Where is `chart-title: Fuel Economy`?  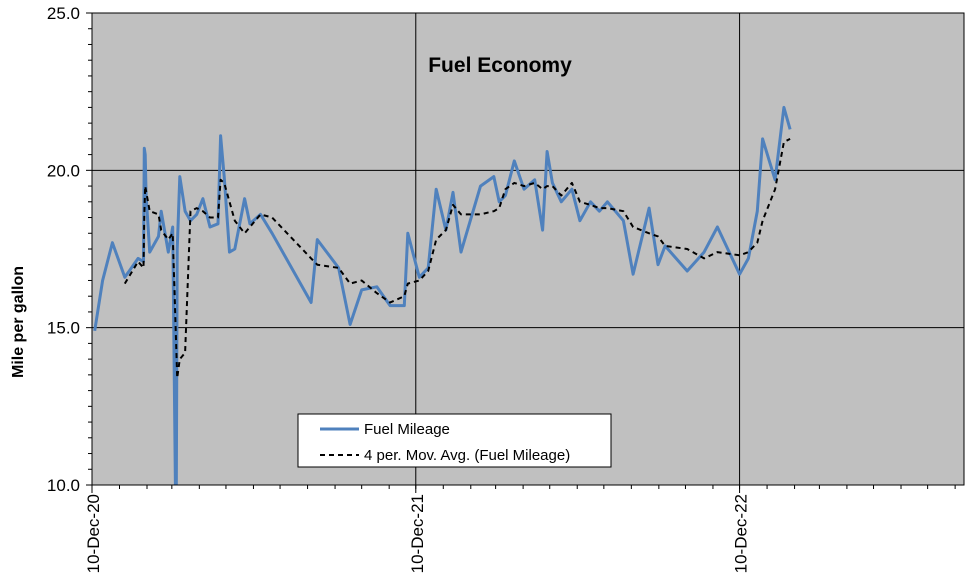 chart-title: Fuel Economy is located at coordinates (500, 65).